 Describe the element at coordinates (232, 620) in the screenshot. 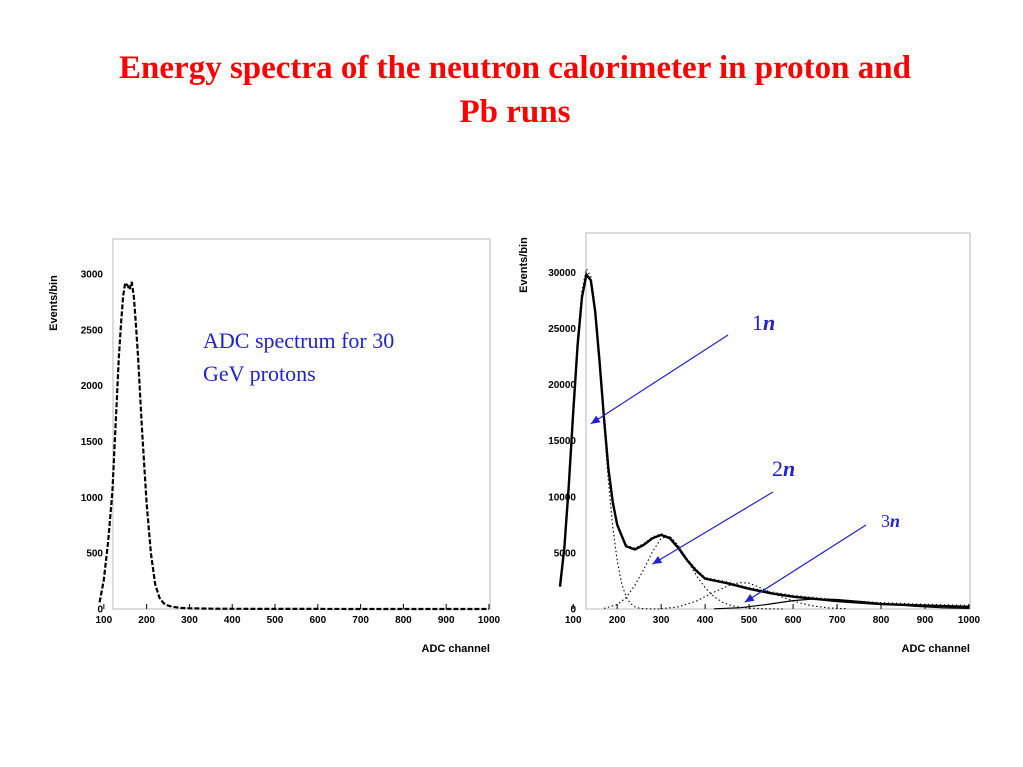

I see `proton-xtick-label: 400` at that location.